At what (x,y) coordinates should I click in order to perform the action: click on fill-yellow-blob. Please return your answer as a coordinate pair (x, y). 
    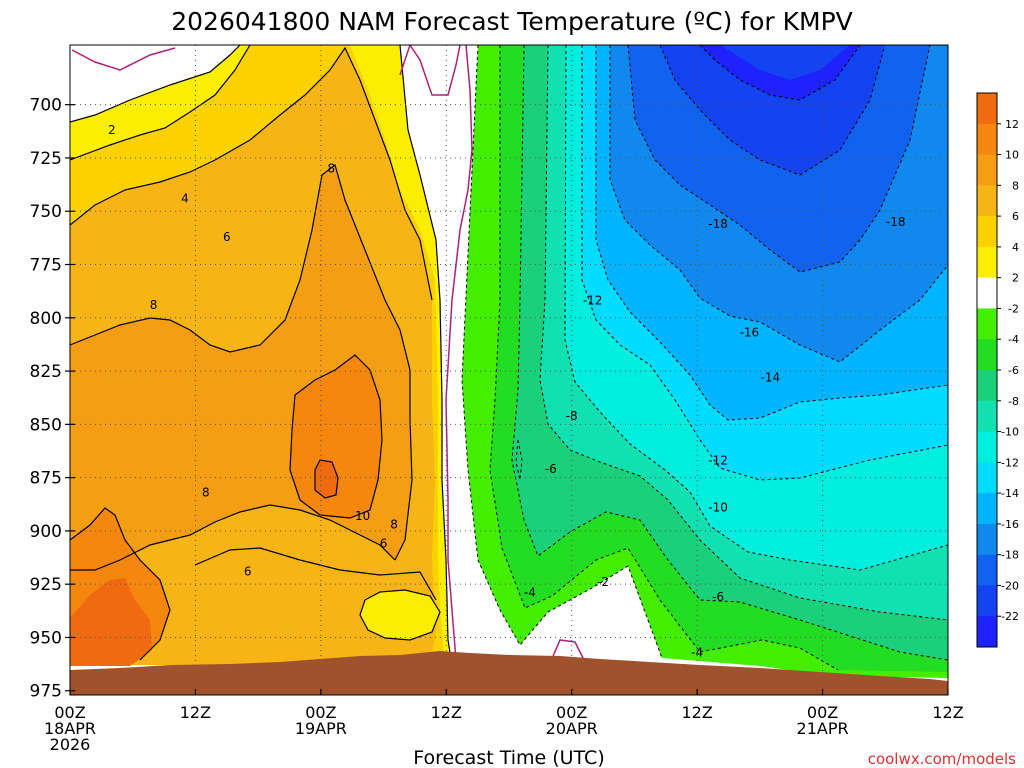
    Looking at the image, I should click on (400, 615).